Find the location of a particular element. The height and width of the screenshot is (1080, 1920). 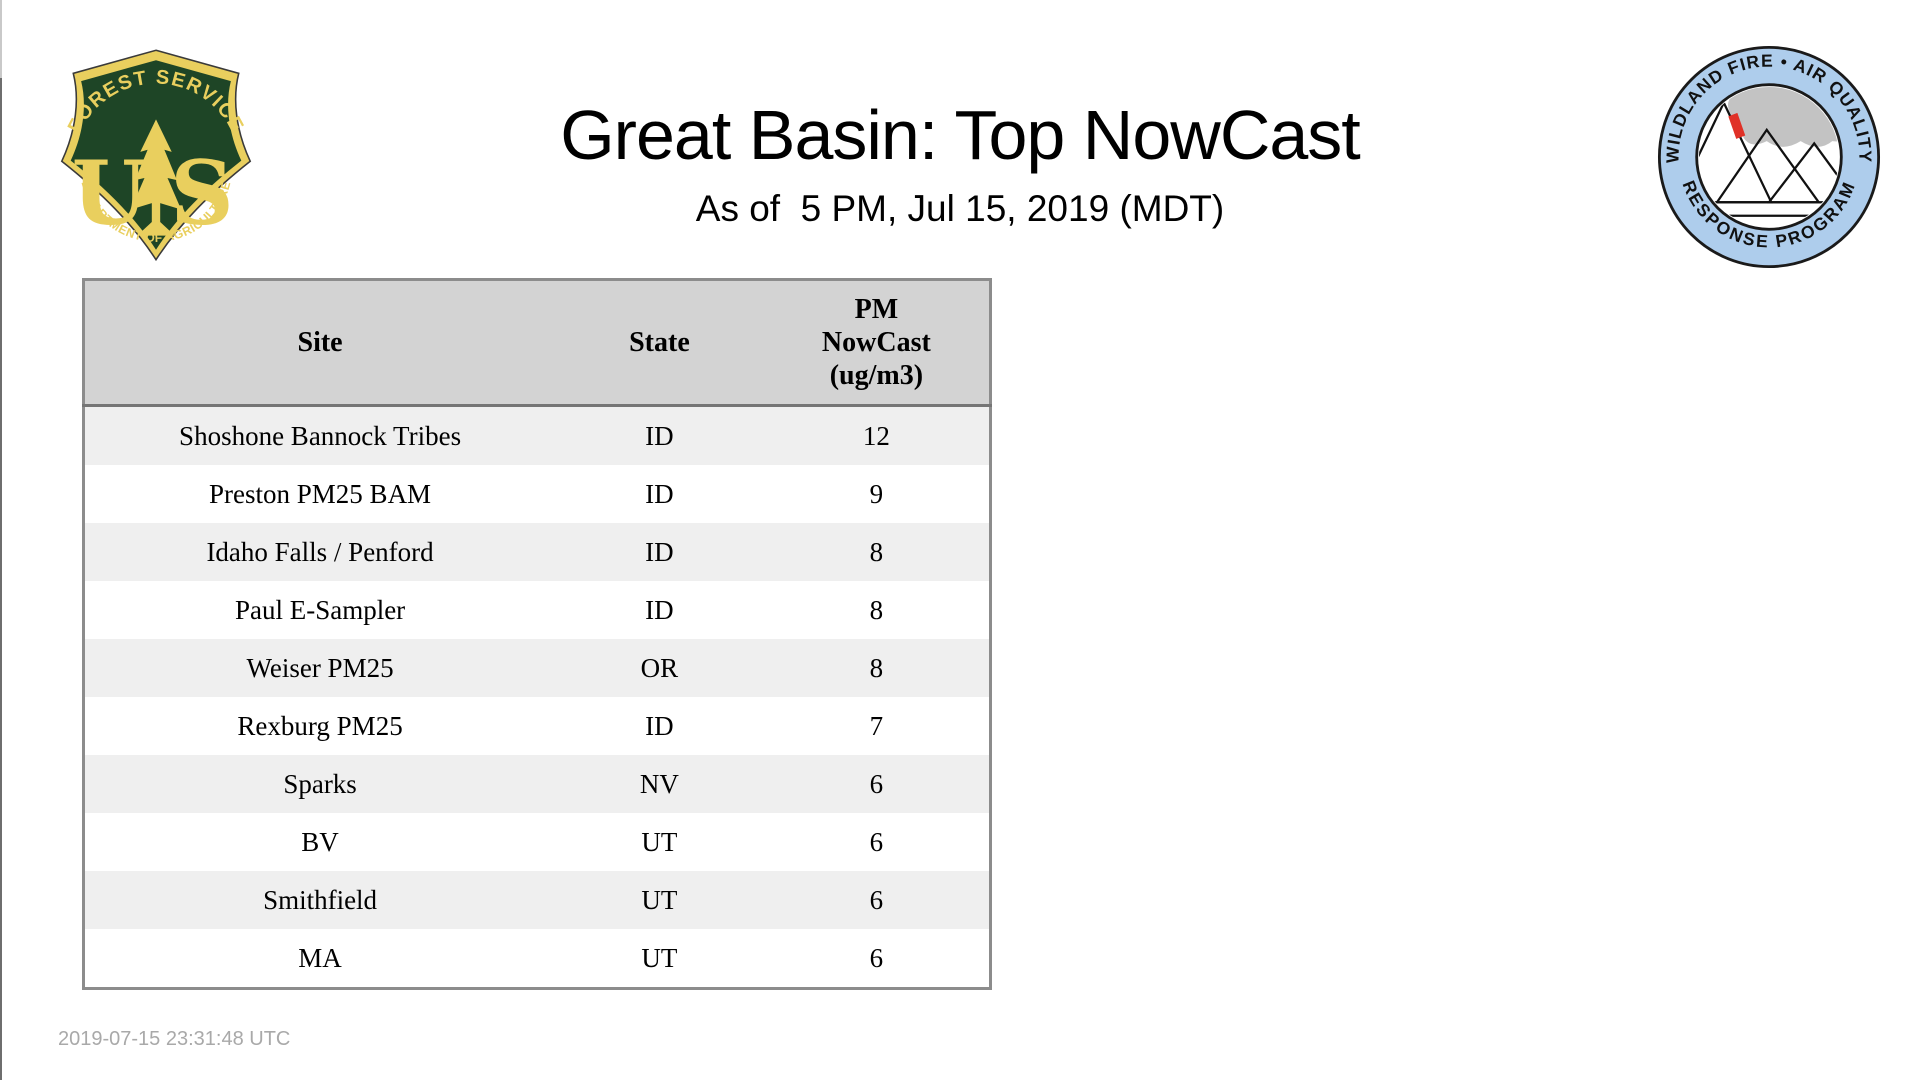

table-row: Weiser PM25 OR 8 is located at coordinates (537, 668).